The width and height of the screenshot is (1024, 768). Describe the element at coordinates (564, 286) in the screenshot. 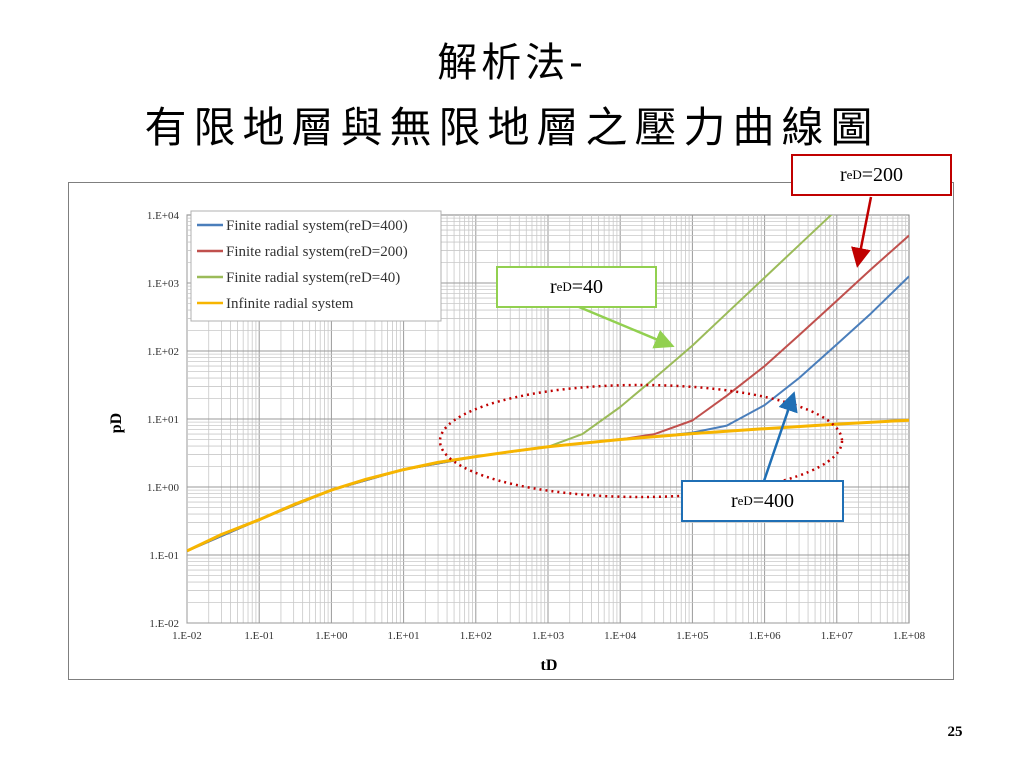

I see `callout-green-sub: eD` at that location.